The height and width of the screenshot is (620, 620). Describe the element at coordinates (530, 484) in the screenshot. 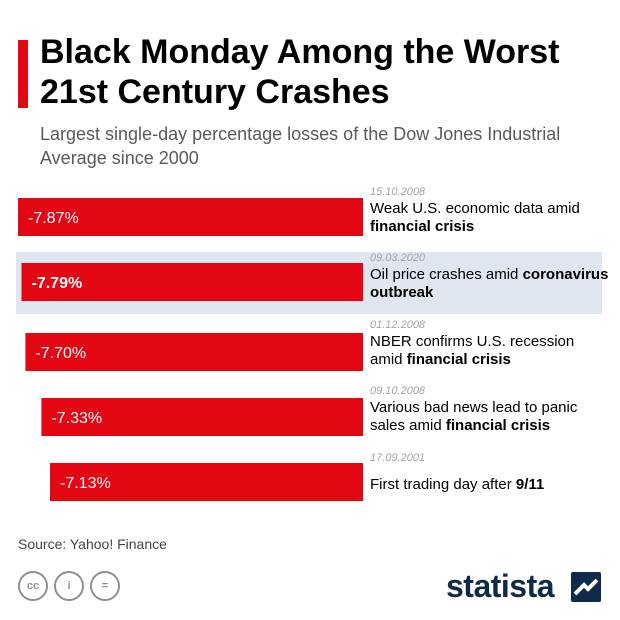

I see `event-description-emphasis: 9/11` at that location.